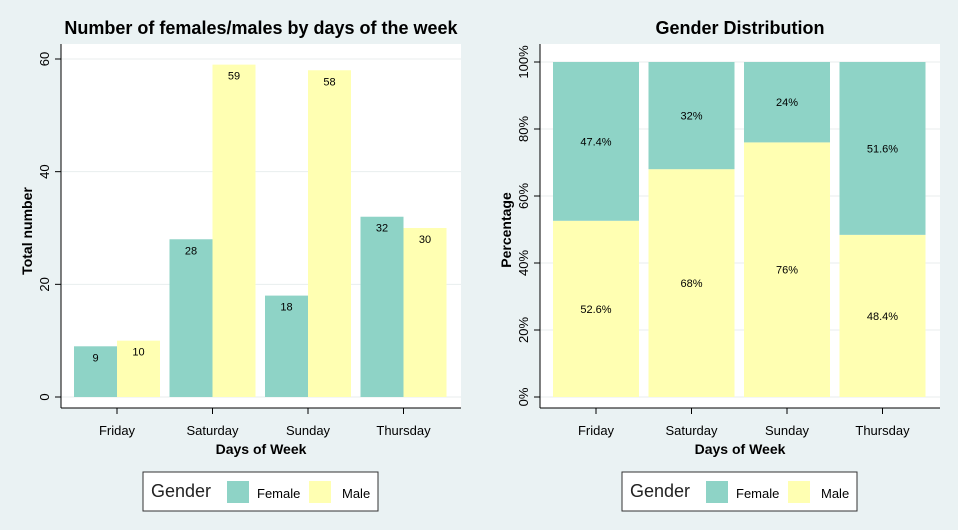  Describe the element at coordinates (308, 430) in the screenshot. I see `left-x-tick-label-sunday: Sunday` at that location.